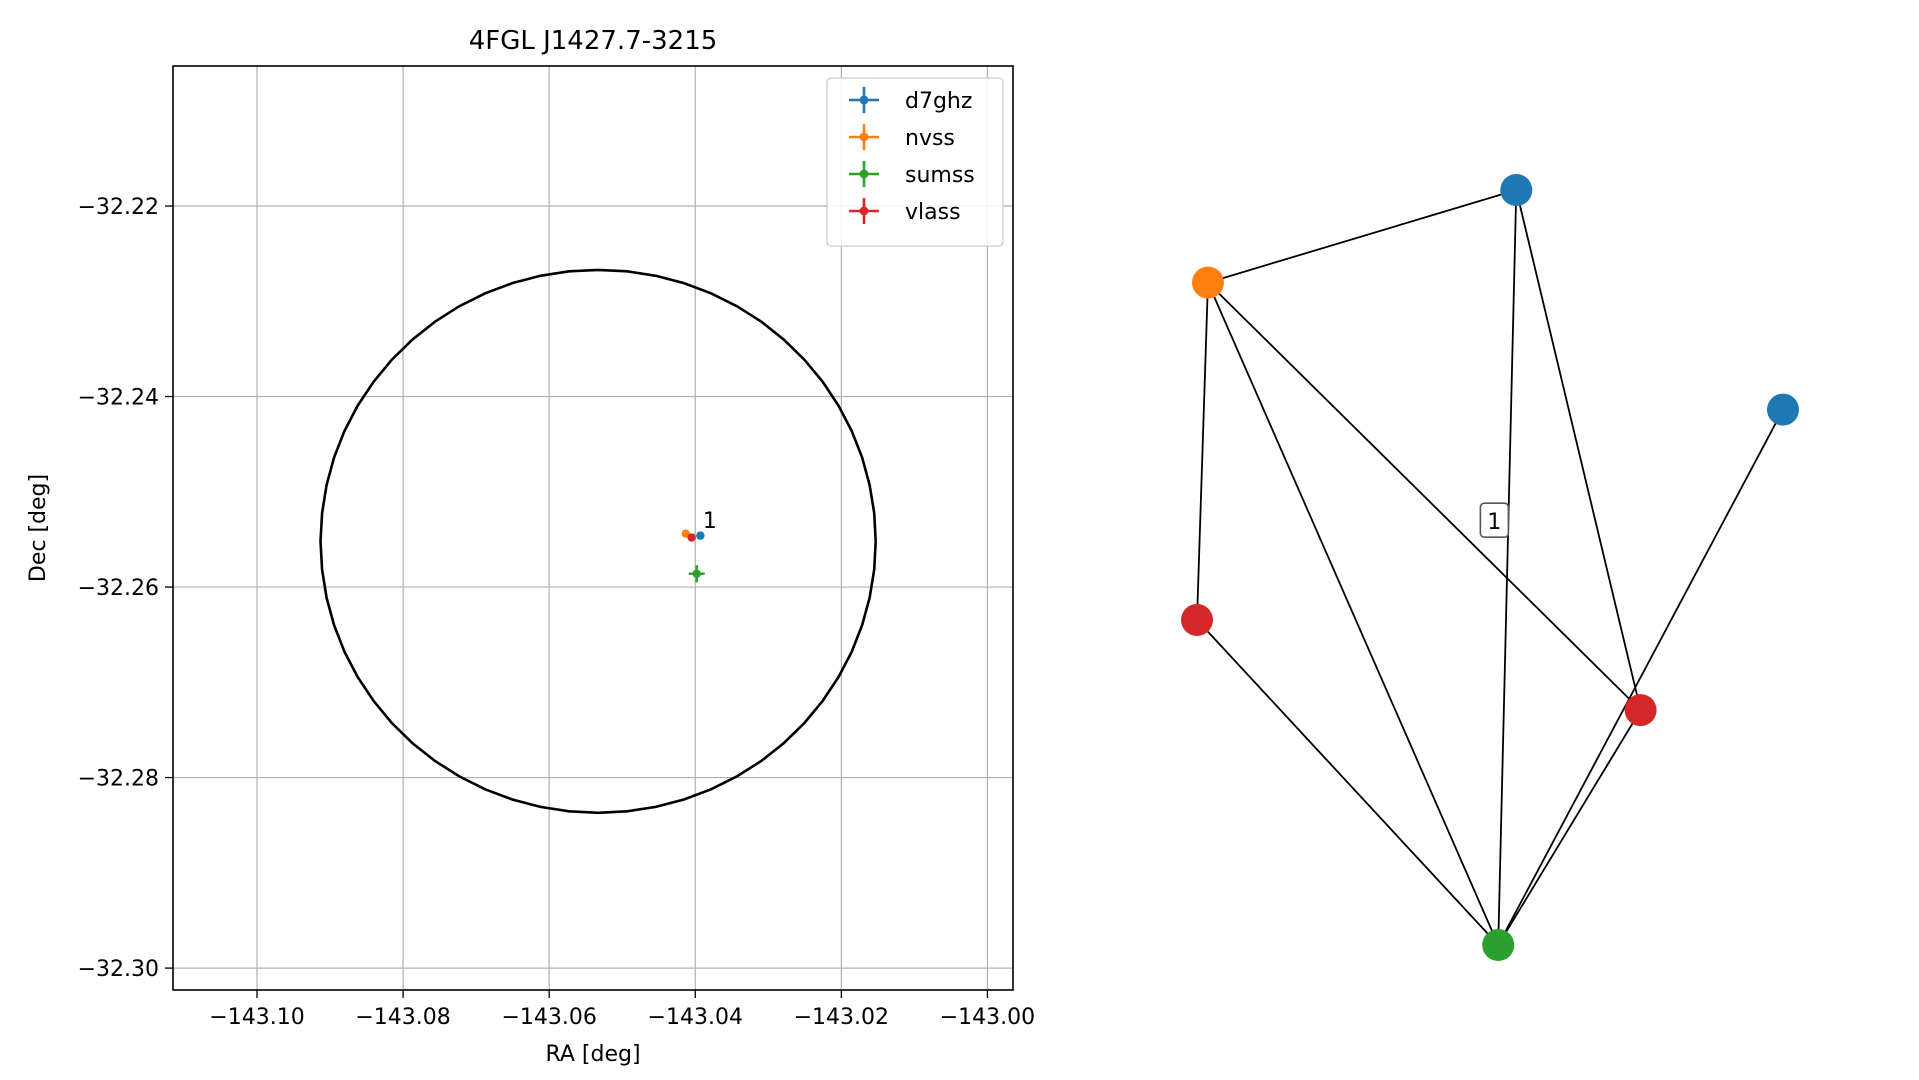 This screenshot has width=1919, height=1080. I want to click on y-axis-ticks: −32.22 −32.24 −32.26 −32.28 −32.30, so click(125, 588).